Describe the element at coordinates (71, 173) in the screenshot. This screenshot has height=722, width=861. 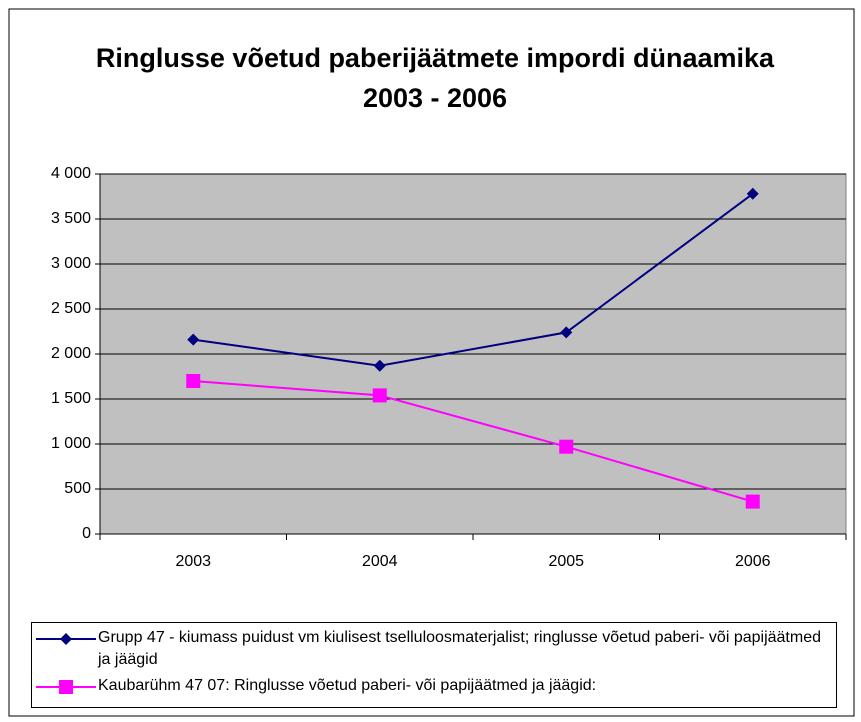
I see `y-tick-label: 4 000` at that location.